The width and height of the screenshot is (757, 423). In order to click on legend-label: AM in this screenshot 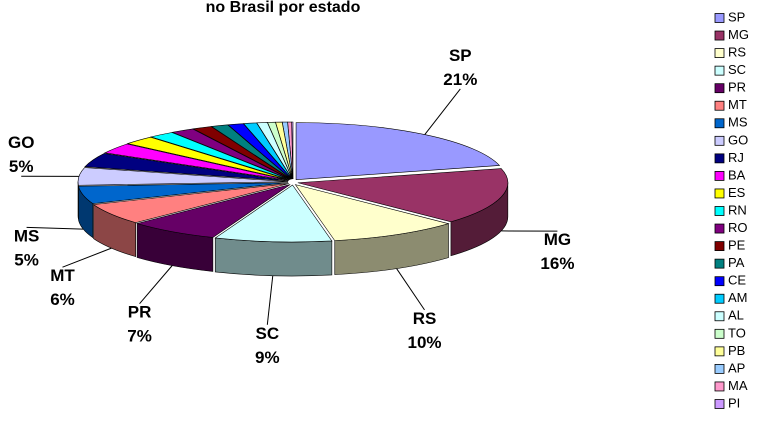, I will do `click(738, 297)`.